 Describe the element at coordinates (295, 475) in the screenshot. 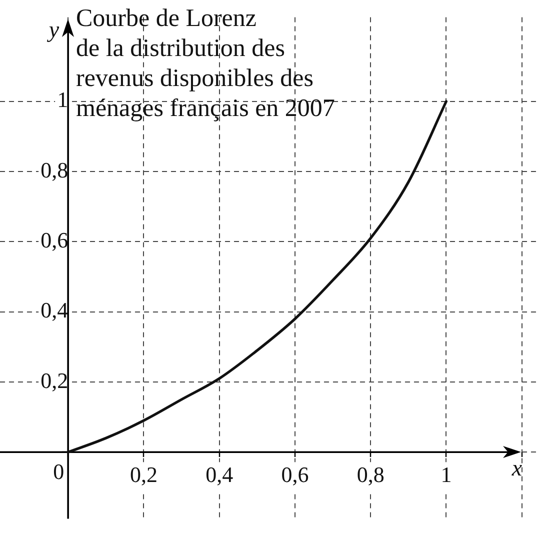

I see `x-tick-label: 0,6` at that location.